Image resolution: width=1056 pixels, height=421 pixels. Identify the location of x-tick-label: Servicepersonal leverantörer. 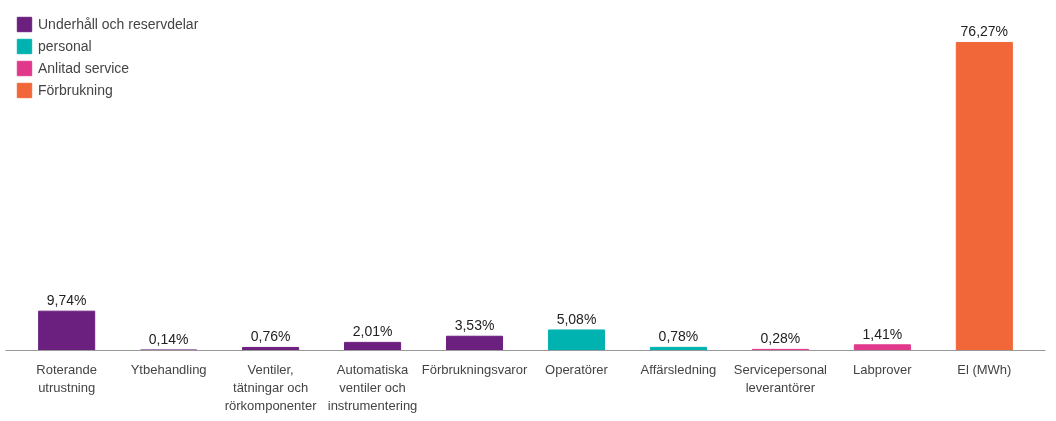
(780, 378).